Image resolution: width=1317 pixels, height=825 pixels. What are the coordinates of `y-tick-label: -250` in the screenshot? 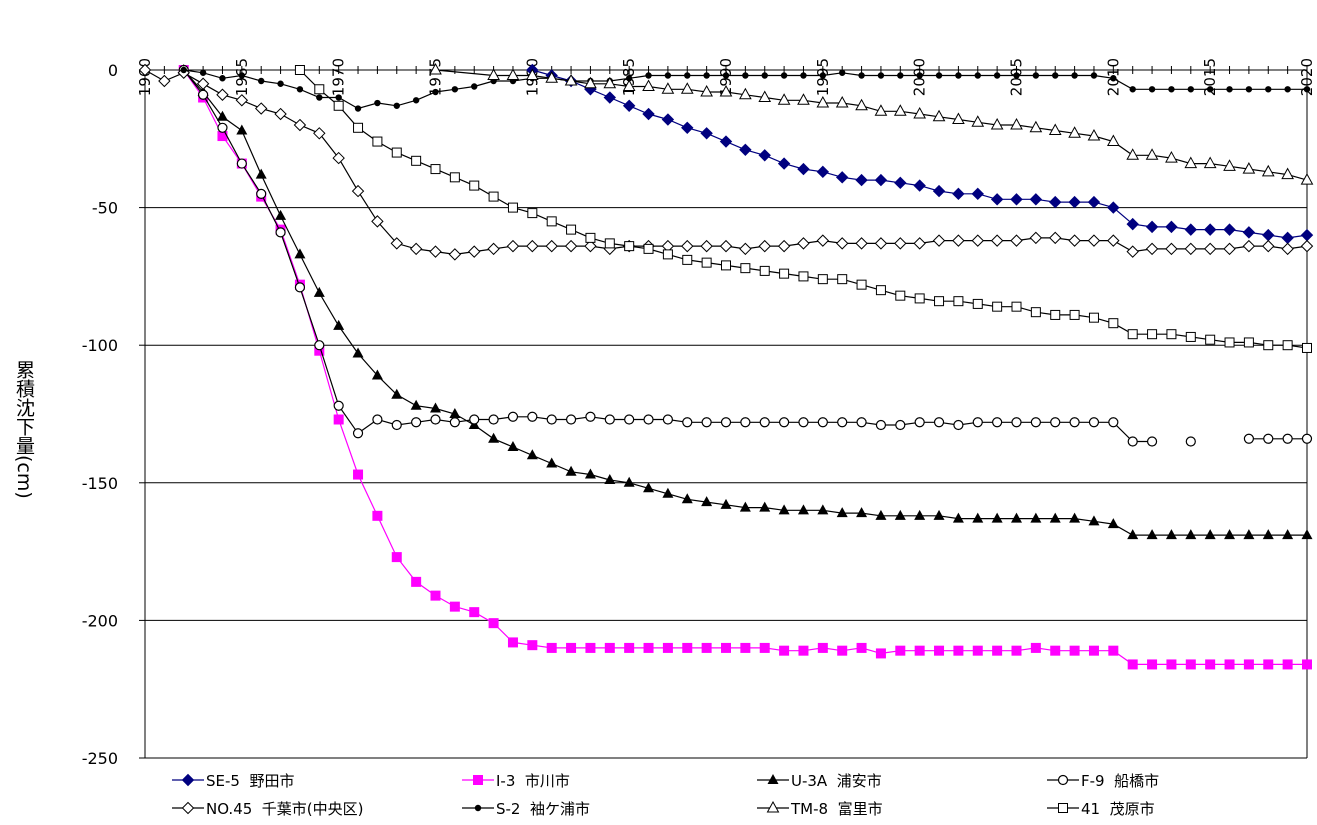 It's located at (100, 758).